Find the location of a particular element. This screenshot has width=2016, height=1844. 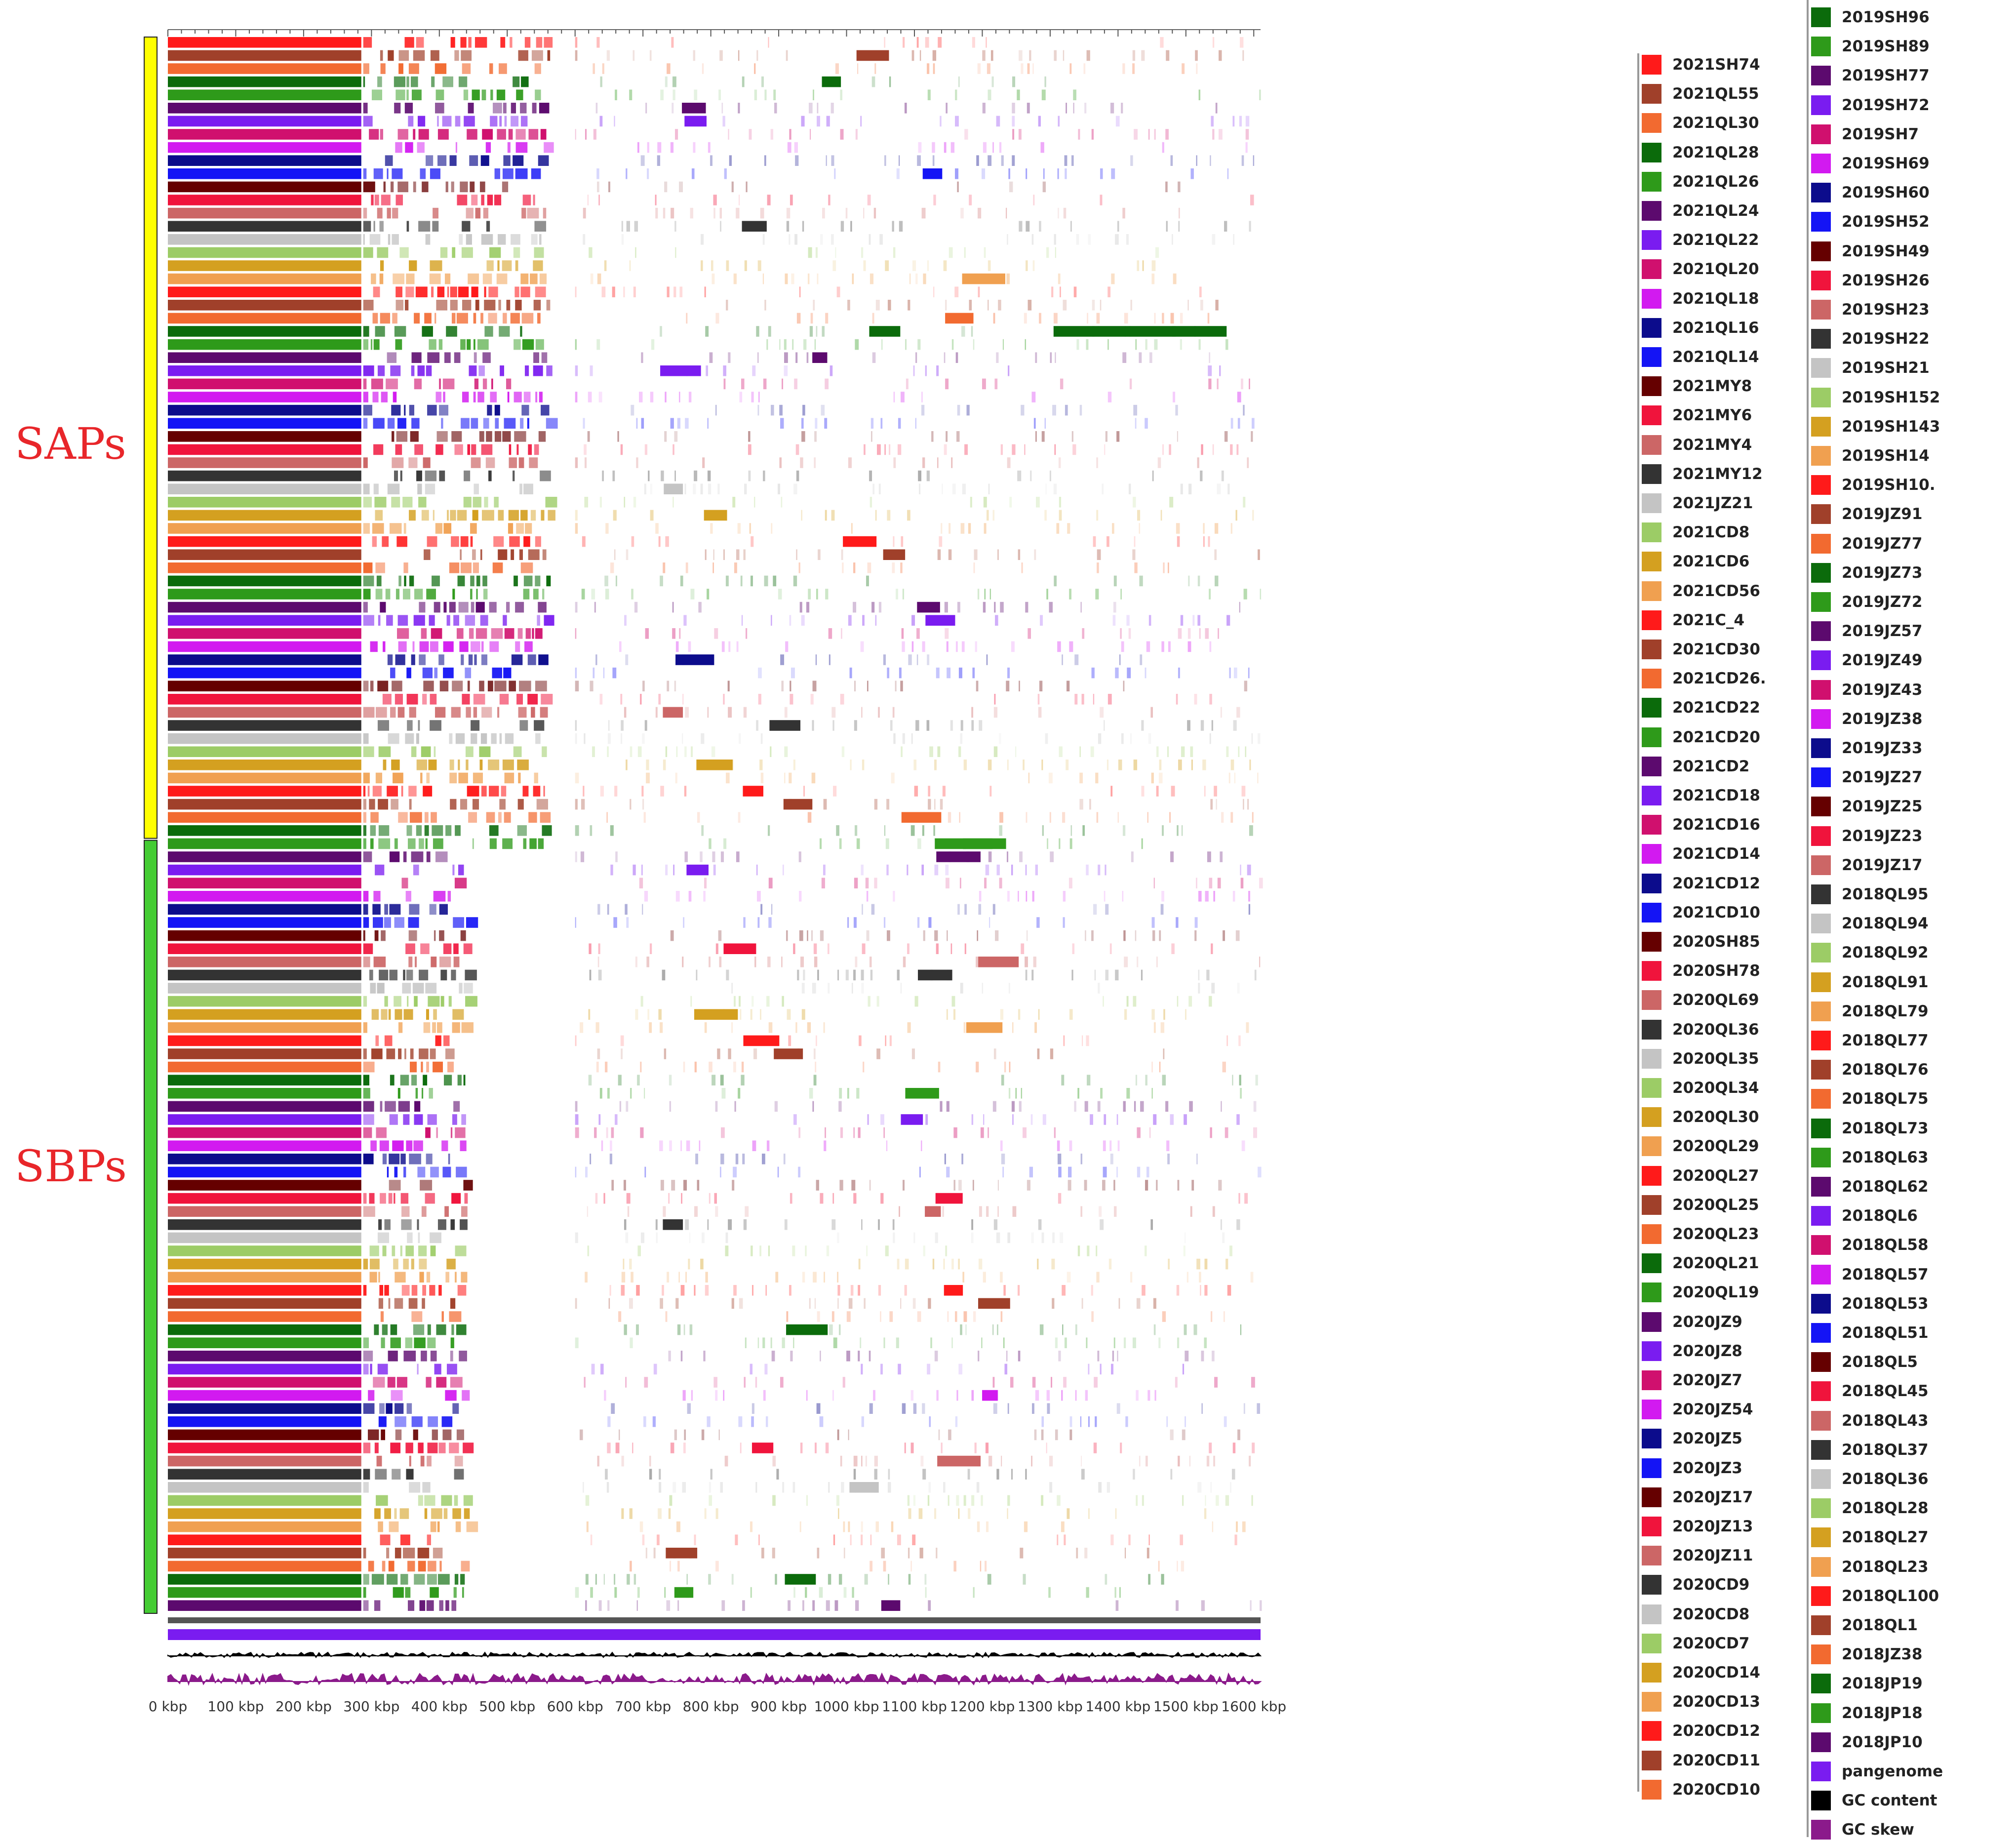

legend-swatch is located at coordinates (1652, 1058).